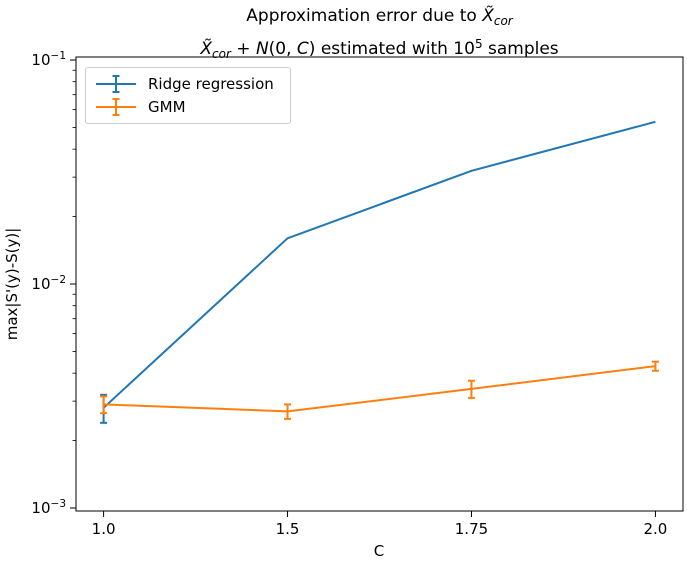  I want to click on legend-item-gmm: GMM, so click(188, 106).